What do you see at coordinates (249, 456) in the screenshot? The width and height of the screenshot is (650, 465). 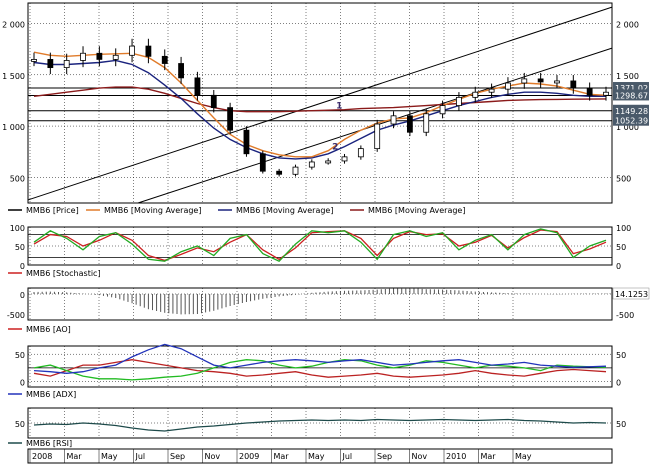 I see `x-tick-label: 2009` at bounding box center [249, 456].